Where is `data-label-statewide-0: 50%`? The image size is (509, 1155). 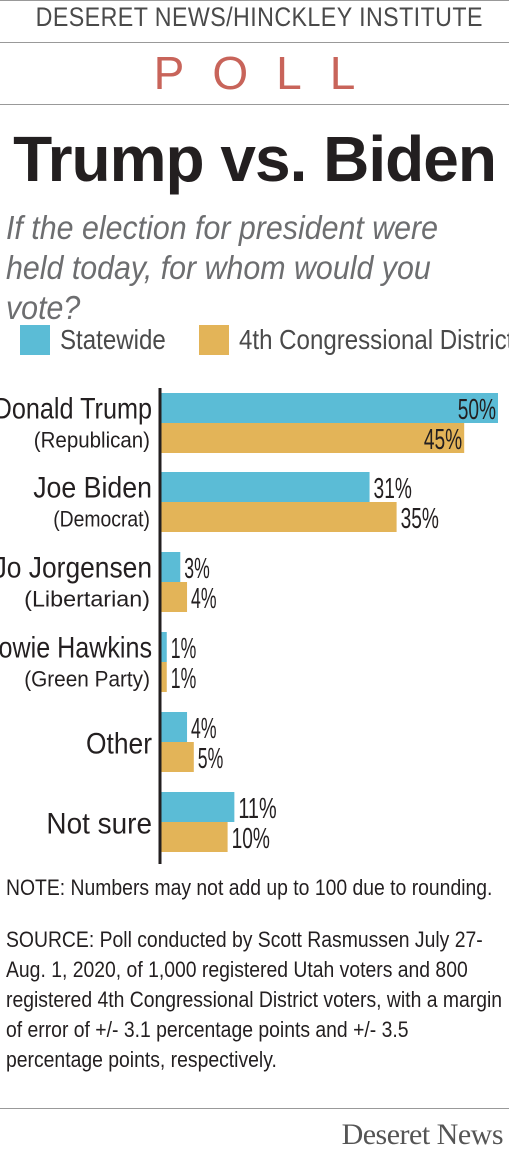 data-label-statewide-0: 50% is located at coordinates (477, 410).